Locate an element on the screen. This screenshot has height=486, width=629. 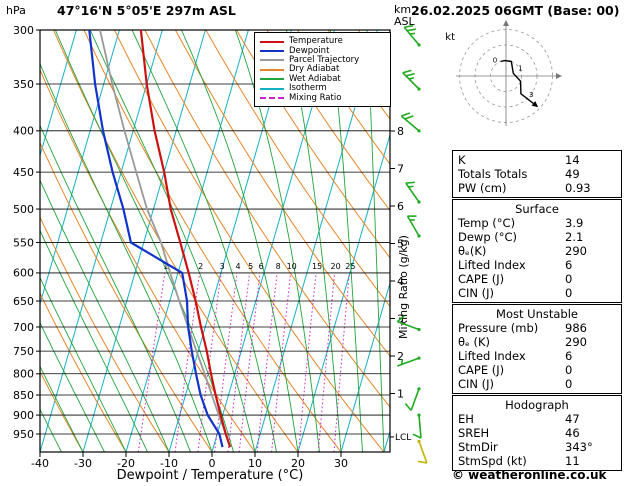
panel-row-label: PW (cm) is located at coordinates (482, 188).